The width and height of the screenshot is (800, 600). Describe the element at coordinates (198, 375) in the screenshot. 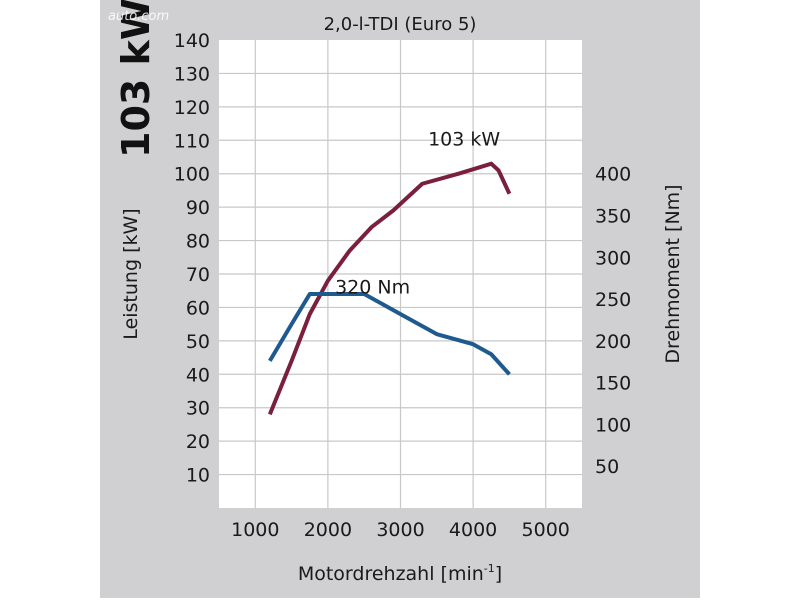

I see `y-left-tick-label: 40` at that location.